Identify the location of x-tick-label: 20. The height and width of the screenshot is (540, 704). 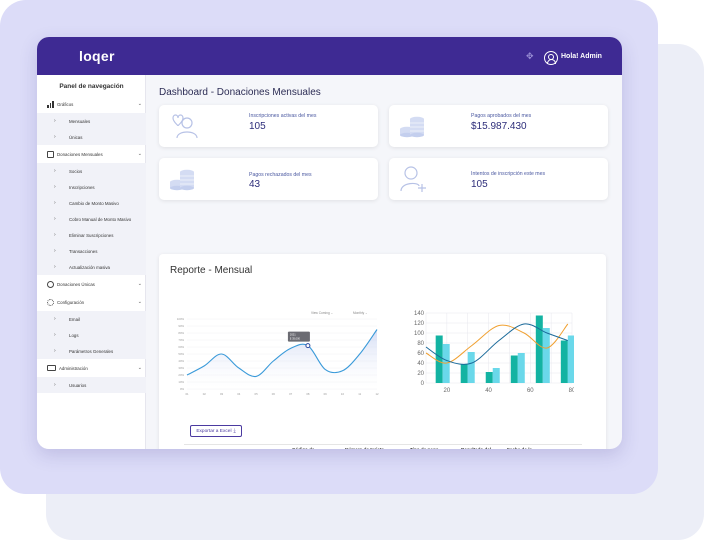
(447, 391).